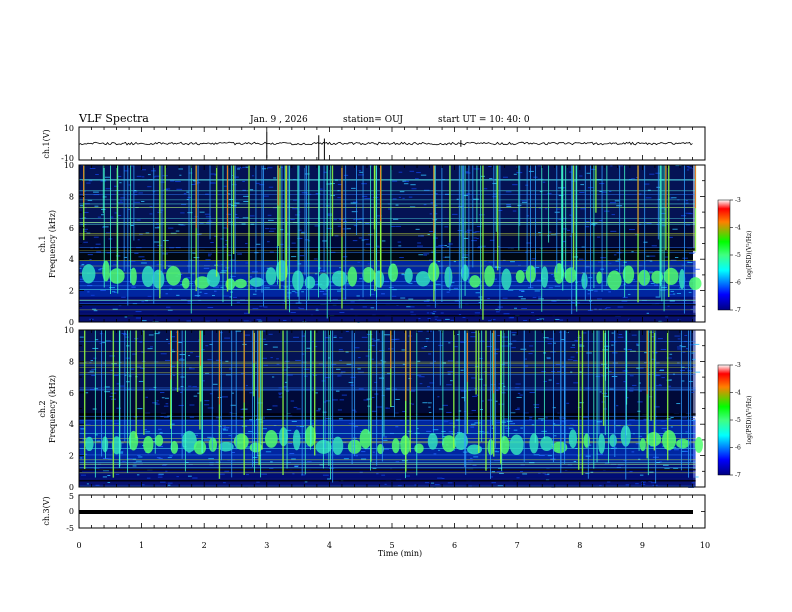 This screenshot has height=612, width=792. What do you see at coordinates (579, 545) in the screenshot?
I see `x-tick-label: 8` at bounding box center [579, 545].